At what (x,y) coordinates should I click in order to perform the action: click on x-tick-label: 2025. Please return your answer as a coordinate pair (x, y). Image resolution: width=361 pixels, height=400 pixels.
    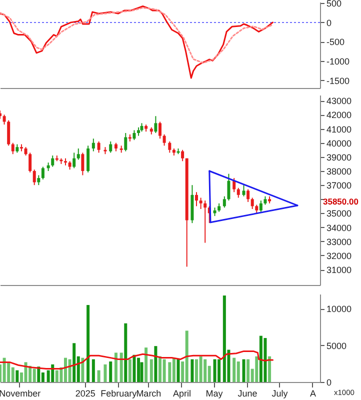
    Looking at the image, I should click on (85, 393).